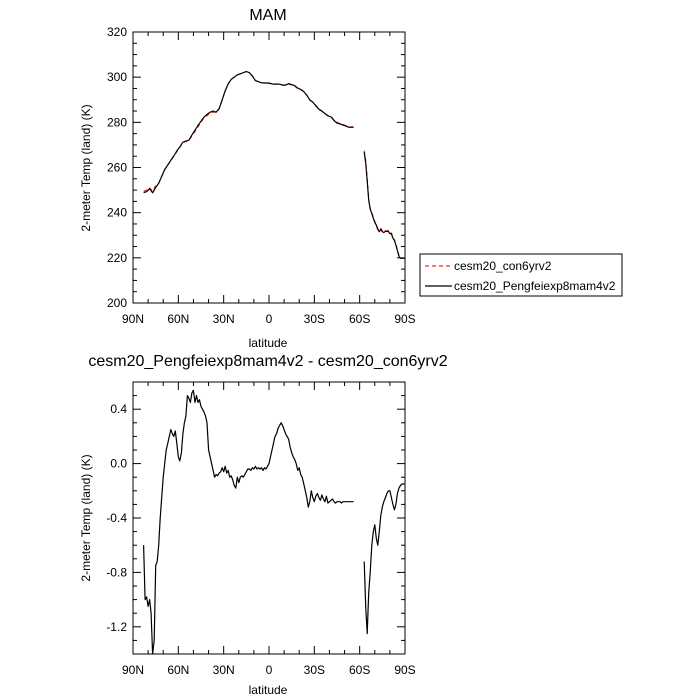 Image resolution: width=700 pixels, height=700 pixels. What do you see at coordinates (133, 319) in the screenshot?
I see `top-x-tick-label: 90N` at bounding box center [133, 319].